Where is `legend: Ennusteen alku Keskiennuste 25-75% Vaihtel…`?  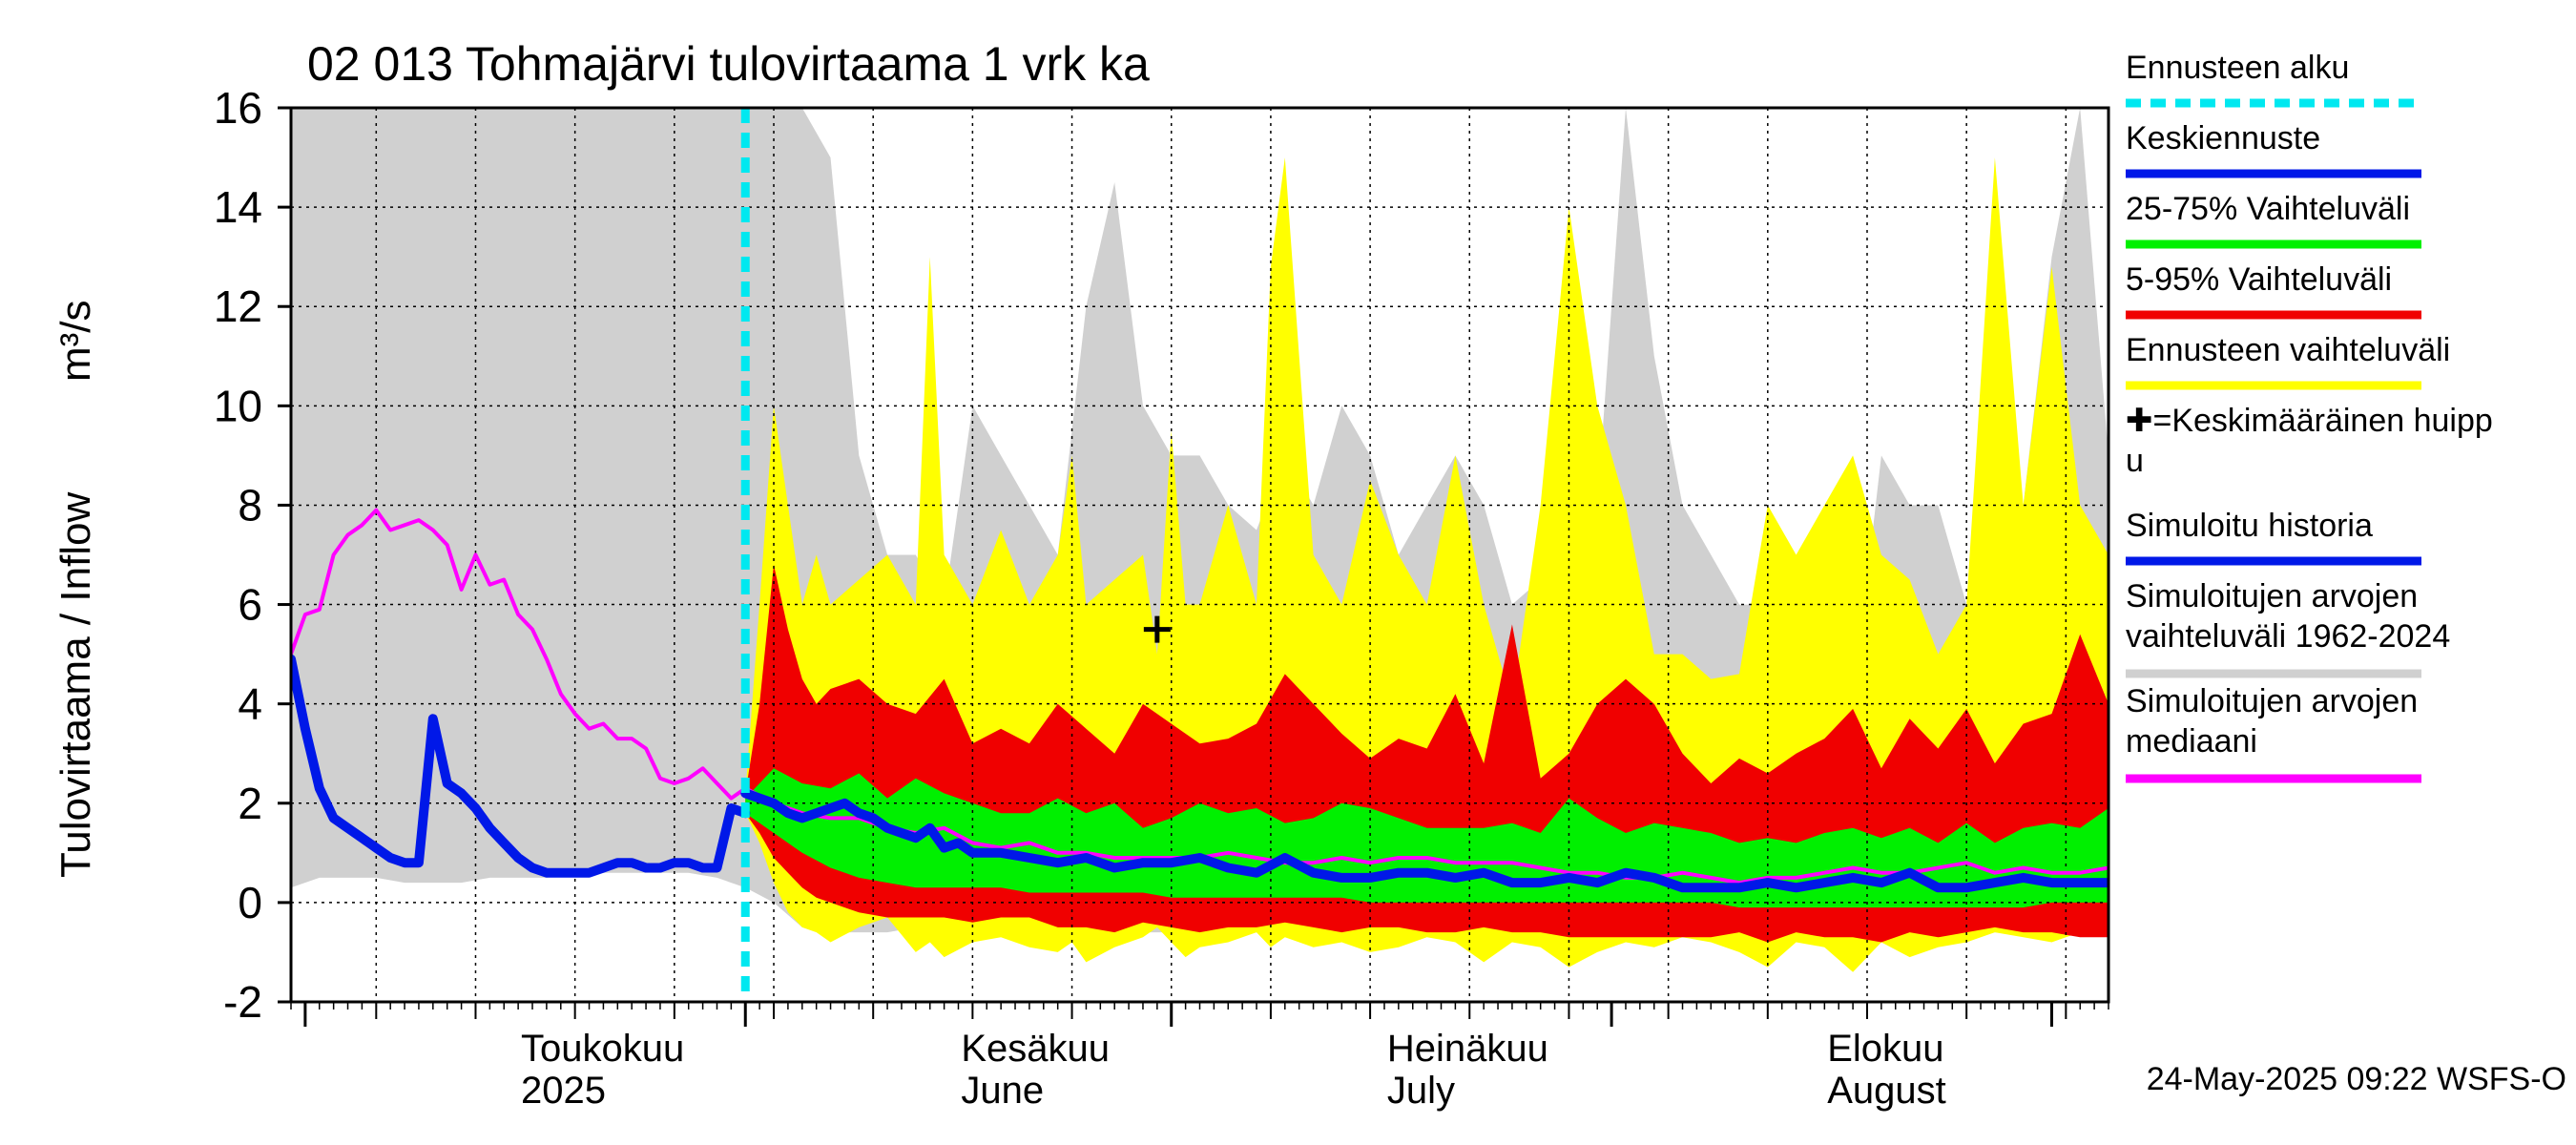 legend: Ennusteen alku Keskiennuste 25-75% Vaihtel… is located at coordinates (2309, 417).